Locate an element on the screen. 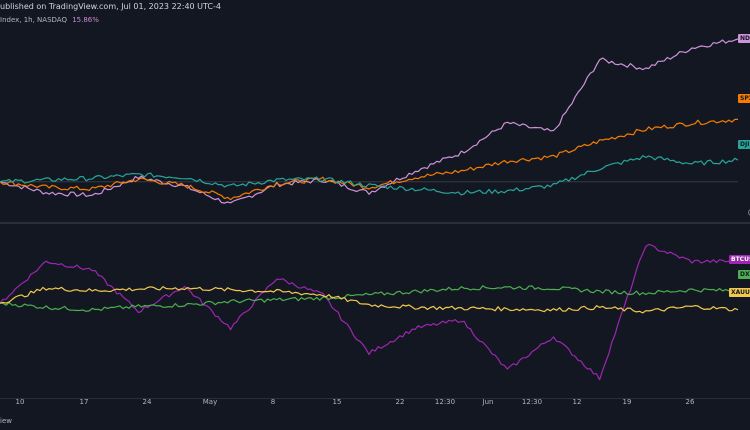  x-tick: 26 is located at coordinates (690, 402).